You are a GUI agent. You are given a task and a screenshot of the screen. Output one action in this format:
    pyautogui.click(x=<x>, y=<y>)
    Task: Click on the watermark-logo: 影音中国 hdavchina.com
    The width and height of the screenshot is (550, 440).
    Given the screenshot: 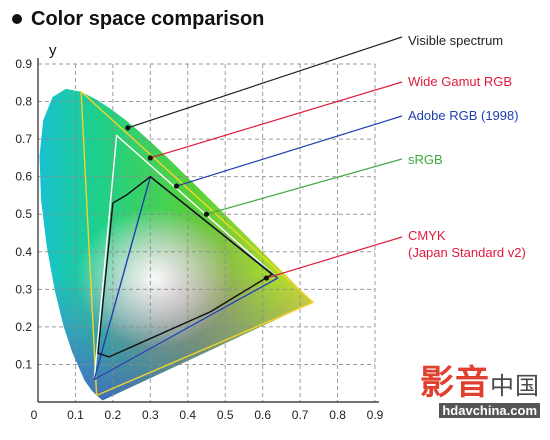 What is the action you would take?
    pyautogui.click(x=455, y=394)
    